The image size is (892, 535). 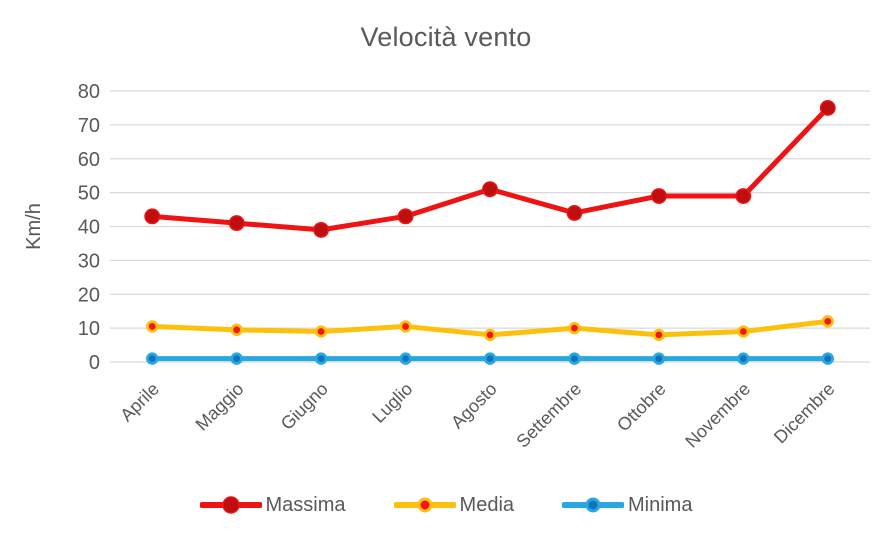 What do you see at coordinates (89, 228) in the screenshot?
I see `y-axis-tick-label: 40` at bounding box center [89, 228].